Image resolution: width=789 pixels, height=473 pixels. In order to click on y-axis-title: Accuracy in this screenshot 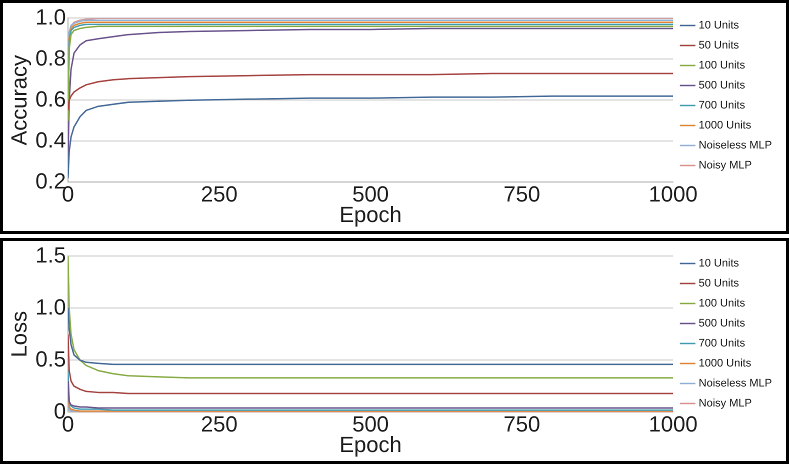, I will do `click(19, 100)`.